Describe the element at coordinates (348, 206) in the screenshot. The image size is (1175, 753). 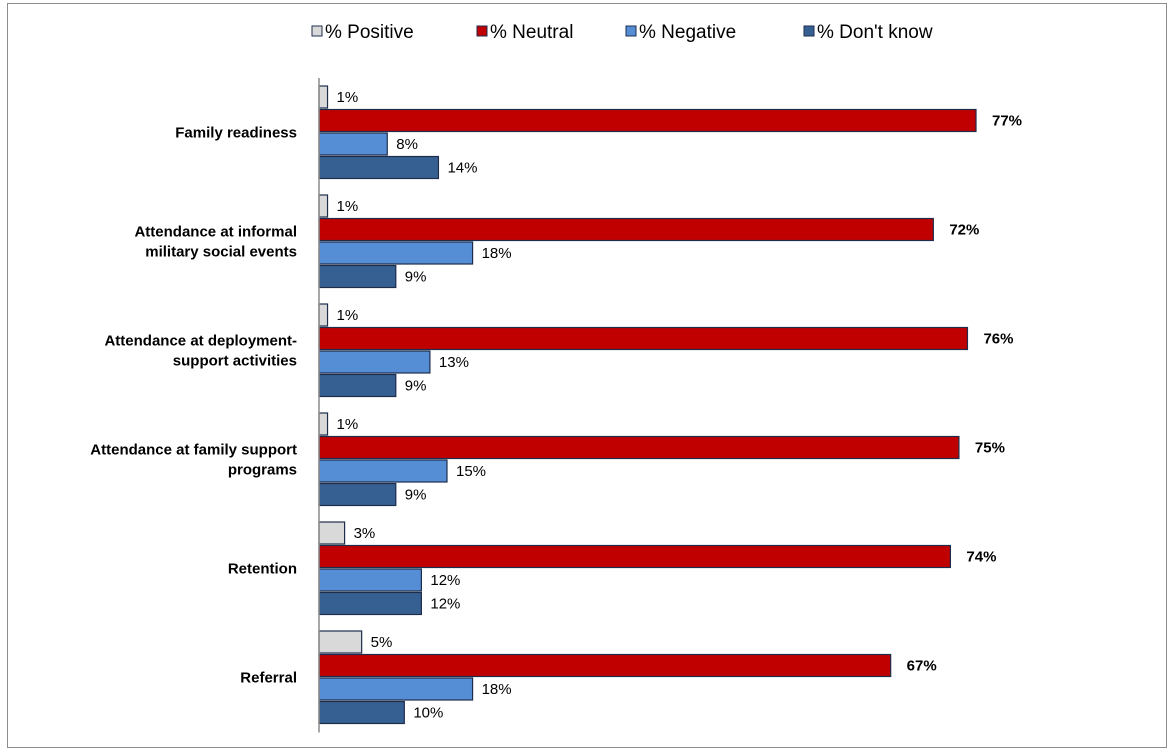
I see `data-label-2-1: 1%` at that location.